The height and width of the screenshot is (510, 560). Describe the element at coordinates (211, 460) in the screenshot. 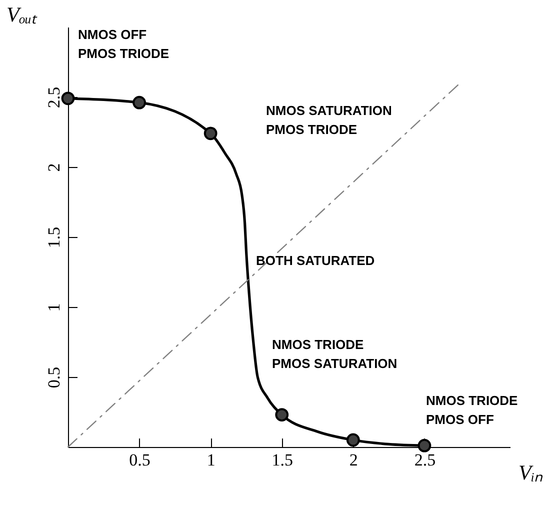

I see `x-tick-label: 1` at that location.